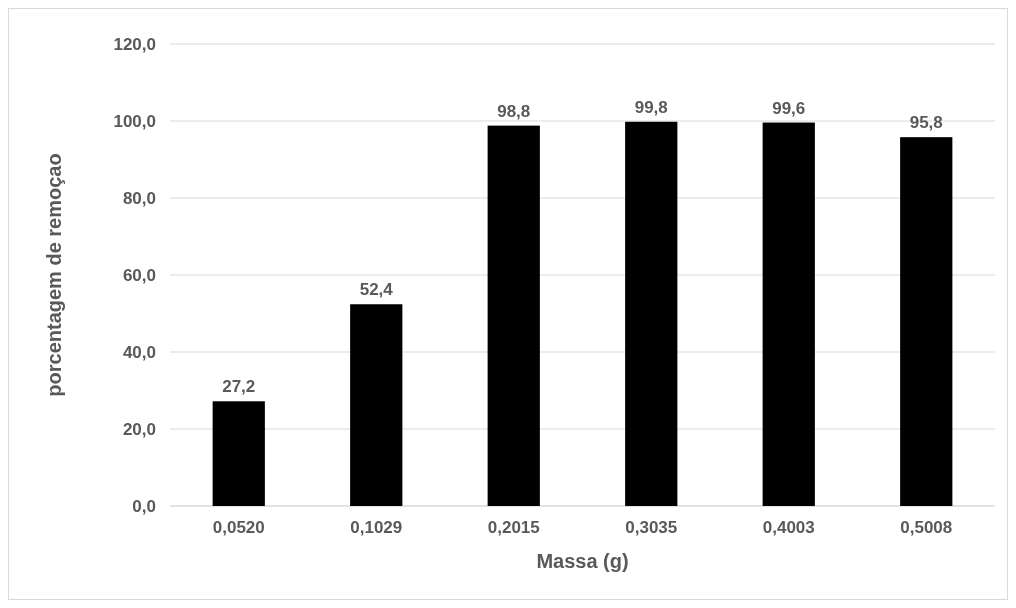 The height and width of the screenshot is (608, 1016). What do you see at coordinates (139, 352) in the screenshot?
I see `y-tick-label: 40,0` at bounding box center [139, 352].